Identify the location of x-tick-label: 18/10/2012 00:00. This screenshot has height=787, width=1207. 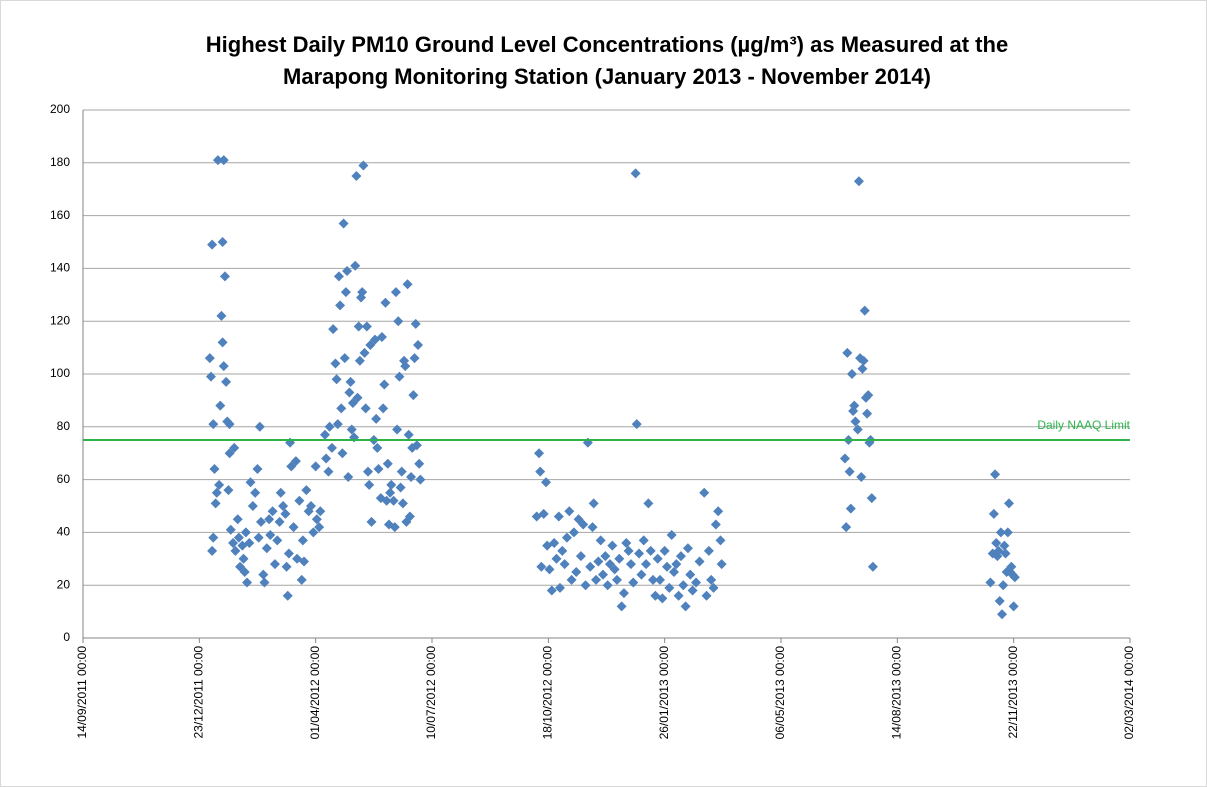
(548, 693).